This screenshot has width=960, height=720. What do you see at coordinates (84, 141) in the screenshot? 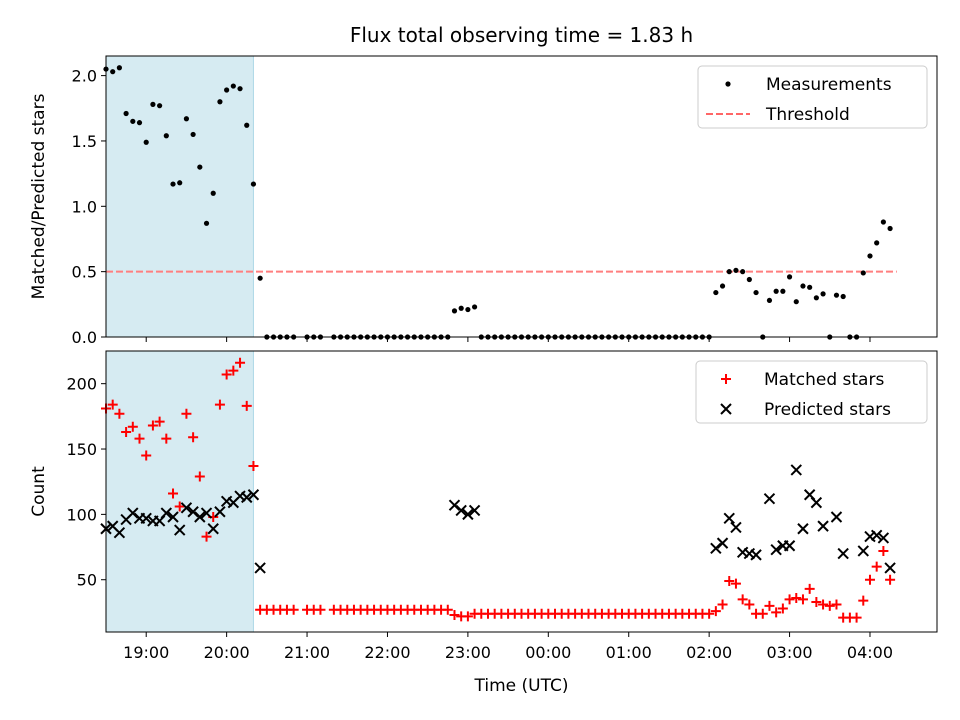
I see `y-tick-label: 1.5` at bounding box center [84, 141].